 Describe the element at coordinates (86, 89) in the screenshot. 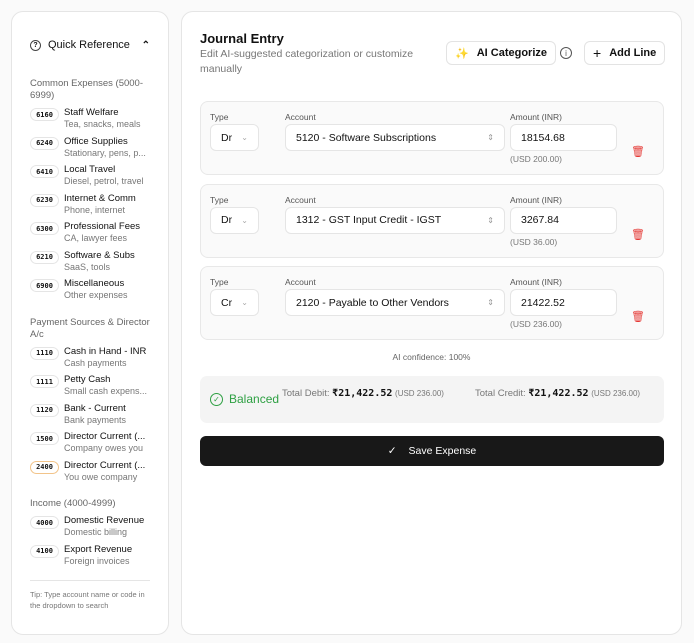

I see `section-heading: Common Expenses (5000-6999)` at that location.